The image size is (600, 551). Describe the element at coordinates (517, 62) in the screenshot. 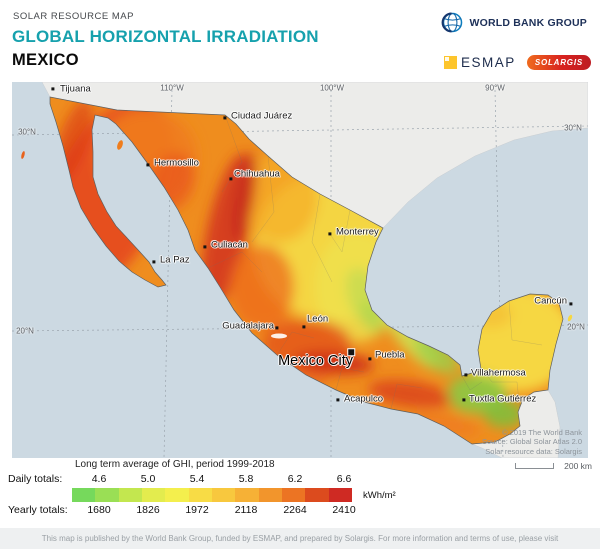

I see `brand-logos: ESMAP SOLARGIS` at that location.